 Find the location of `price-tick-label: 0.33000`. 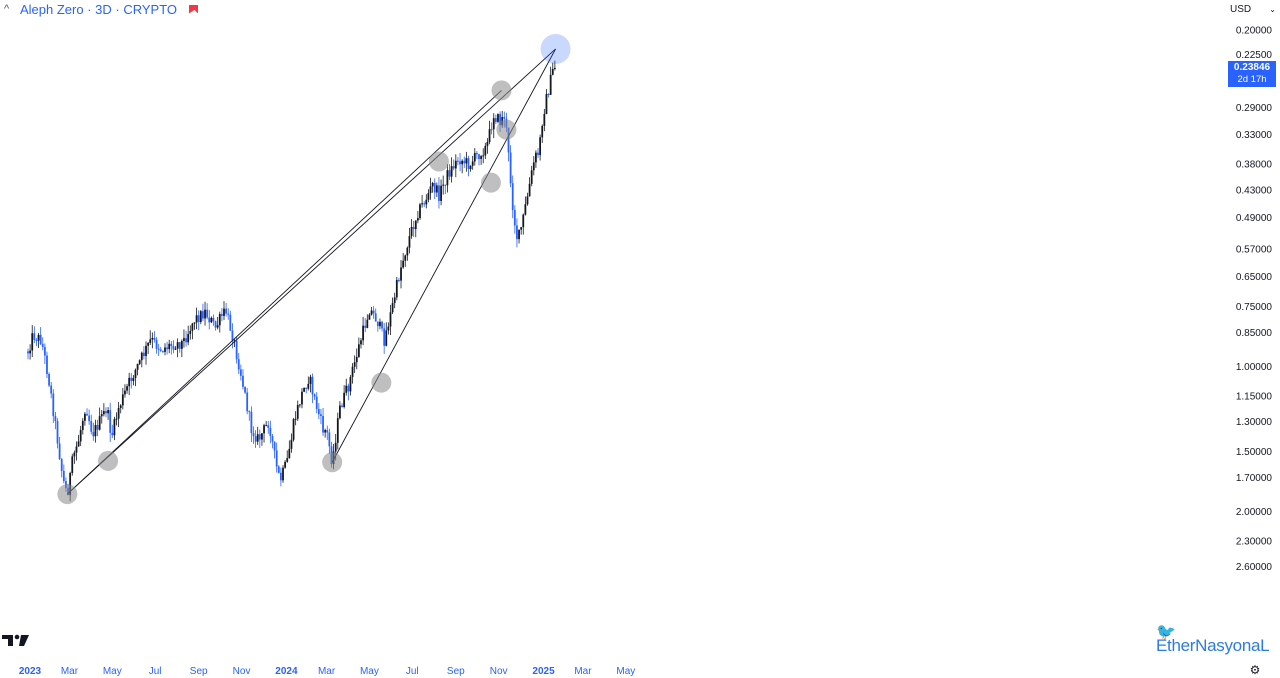

price-tick-label: 0.33000 is located at coordinates (1254, 135).